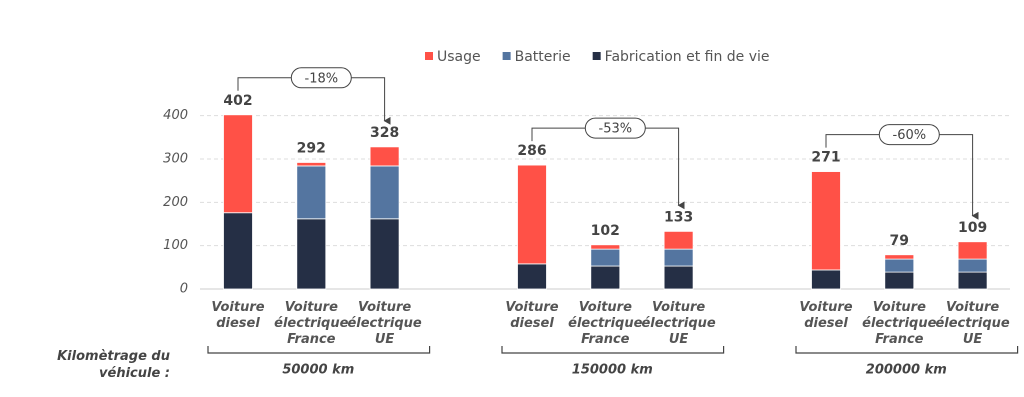 The width and height of the screenshot is (1024, 397). I want to click on annotation-label: -60%, so click(910, 135).